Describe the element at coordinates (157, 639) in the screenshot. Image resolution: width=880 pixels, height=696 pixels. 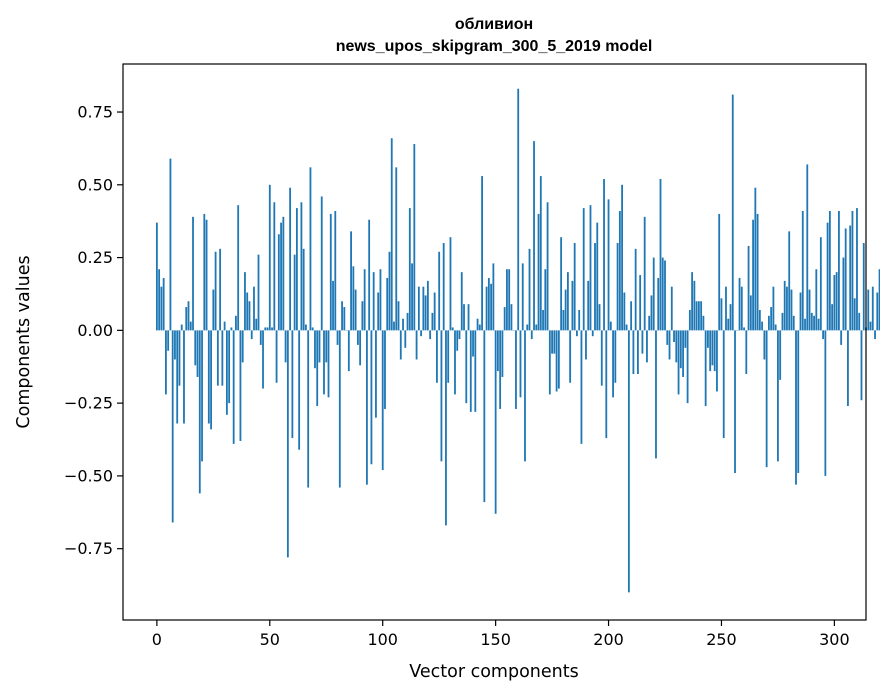
I see `x-tick-label-0: 0` at that location.